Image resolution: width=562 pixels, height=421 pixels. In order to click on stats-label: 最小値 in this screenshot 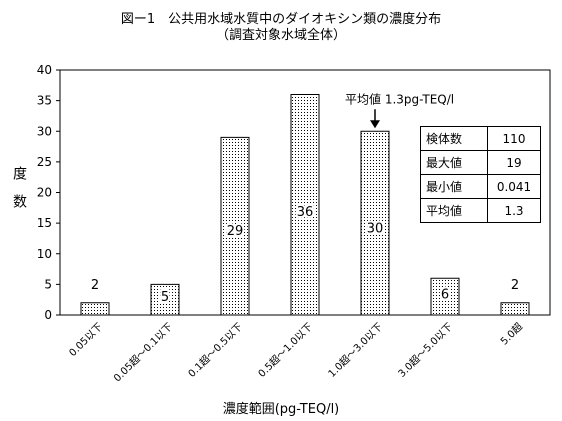, I will do `click(454, 186)`.